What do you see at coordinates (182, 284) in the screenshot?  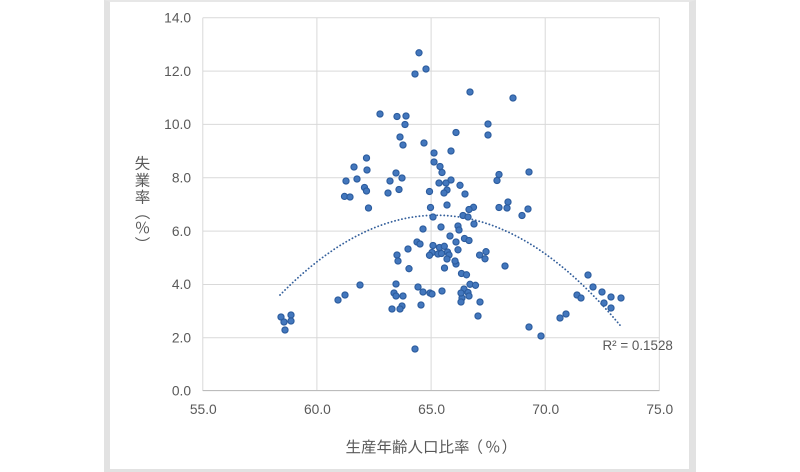 I see `svg-text: 4.0` at bounding box center [182, 284].